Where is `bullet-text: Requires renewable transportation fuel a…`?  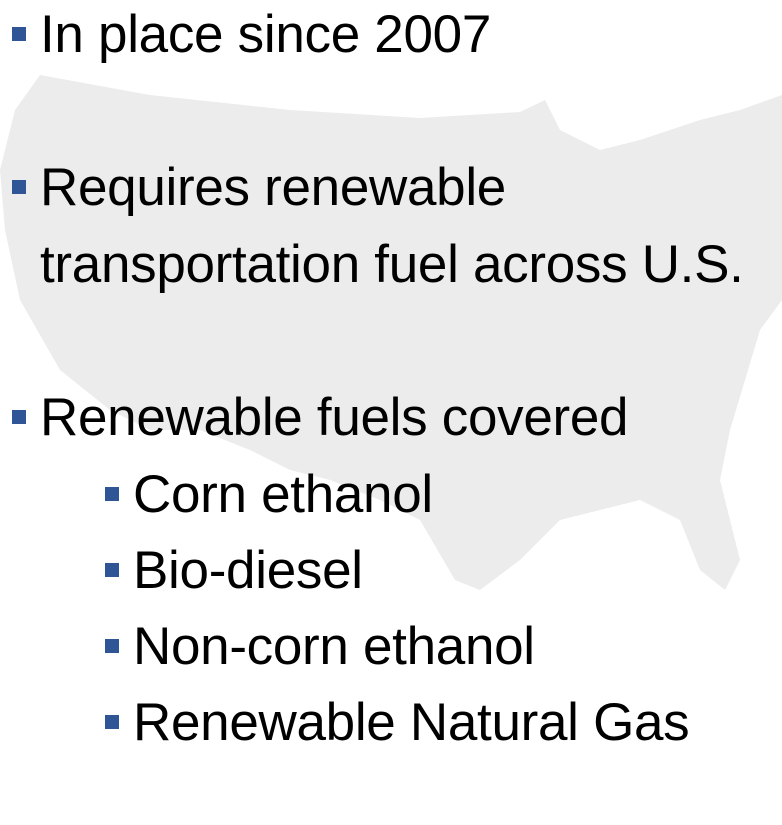
bullet-text: Requires renewable transportation fuel a… is located at coordinates (392, 226).